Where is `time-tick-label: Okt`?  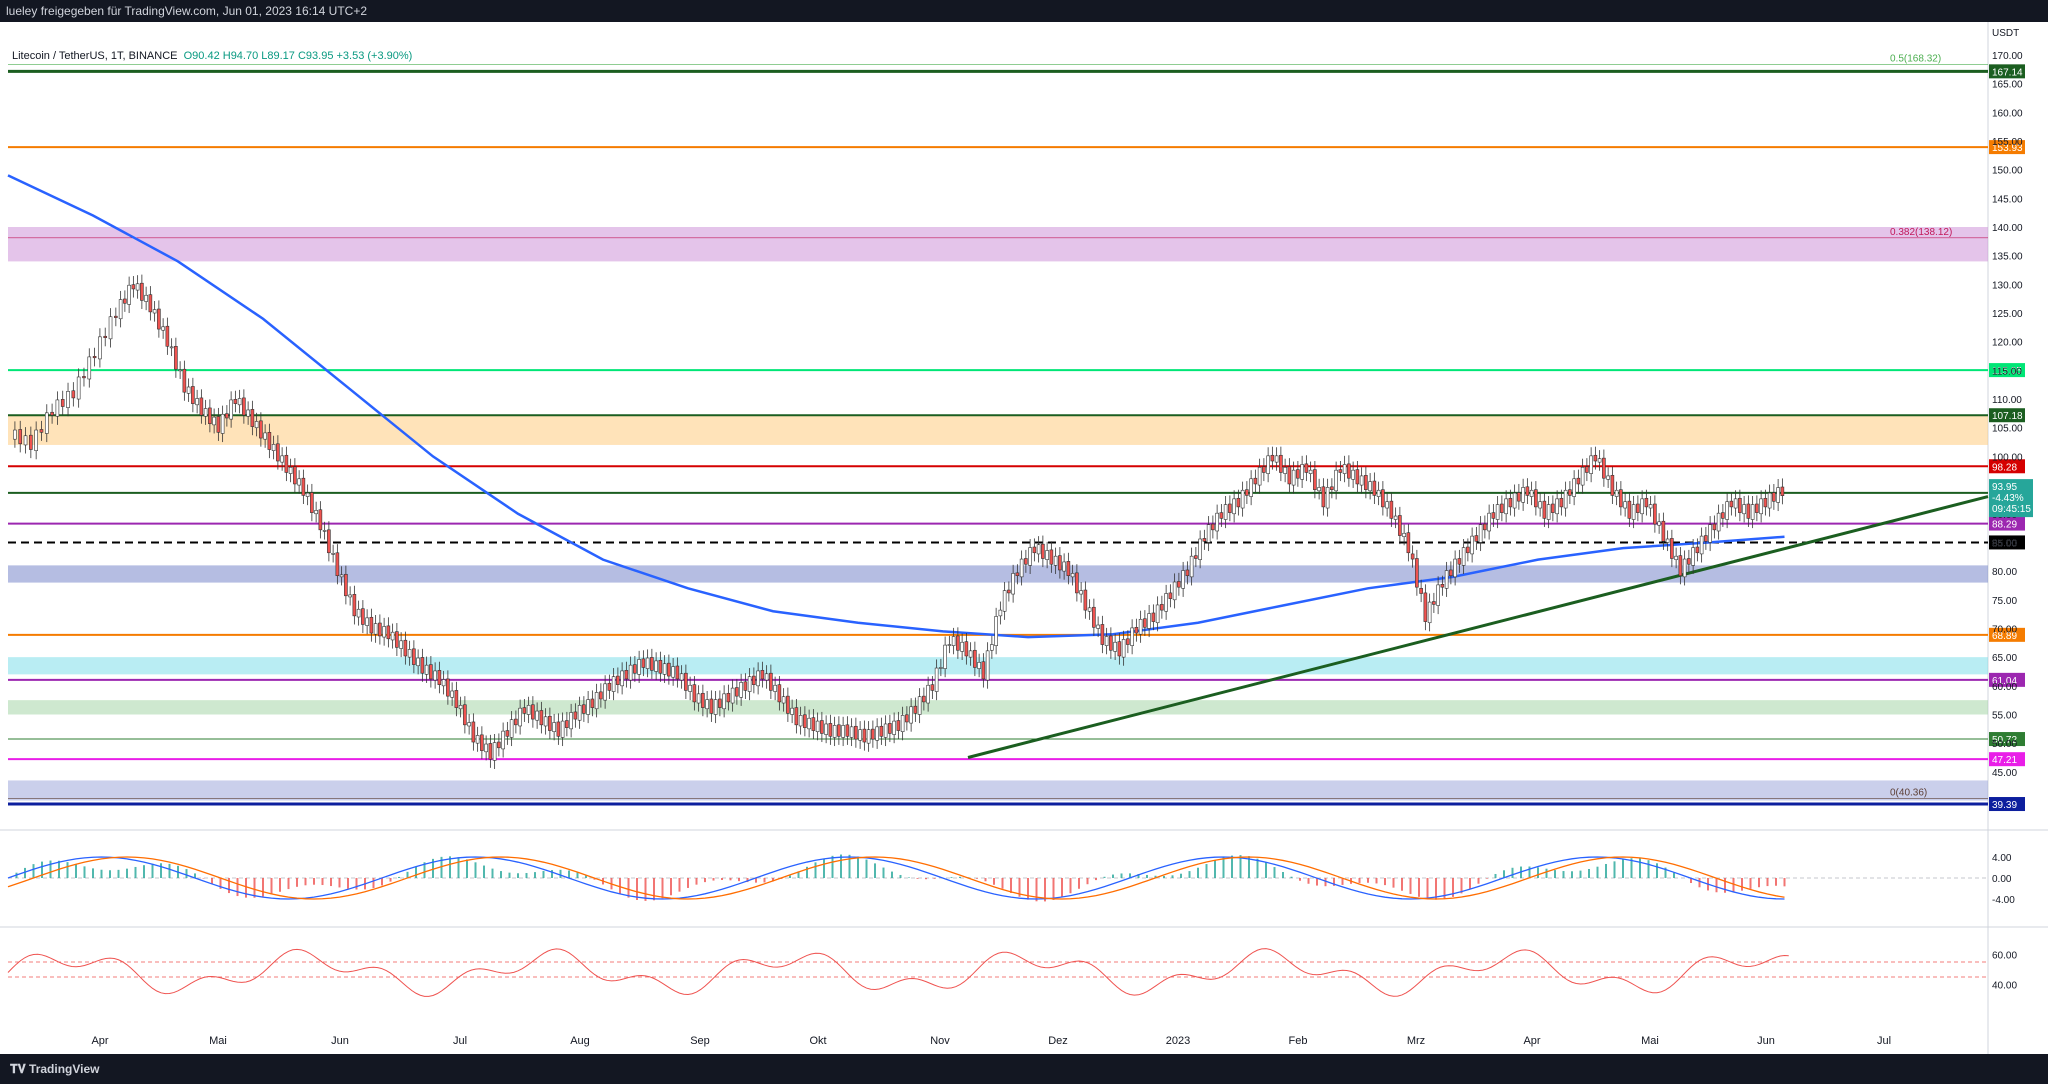 time-tick-label: Okt is located at coordinates (817, 1041).